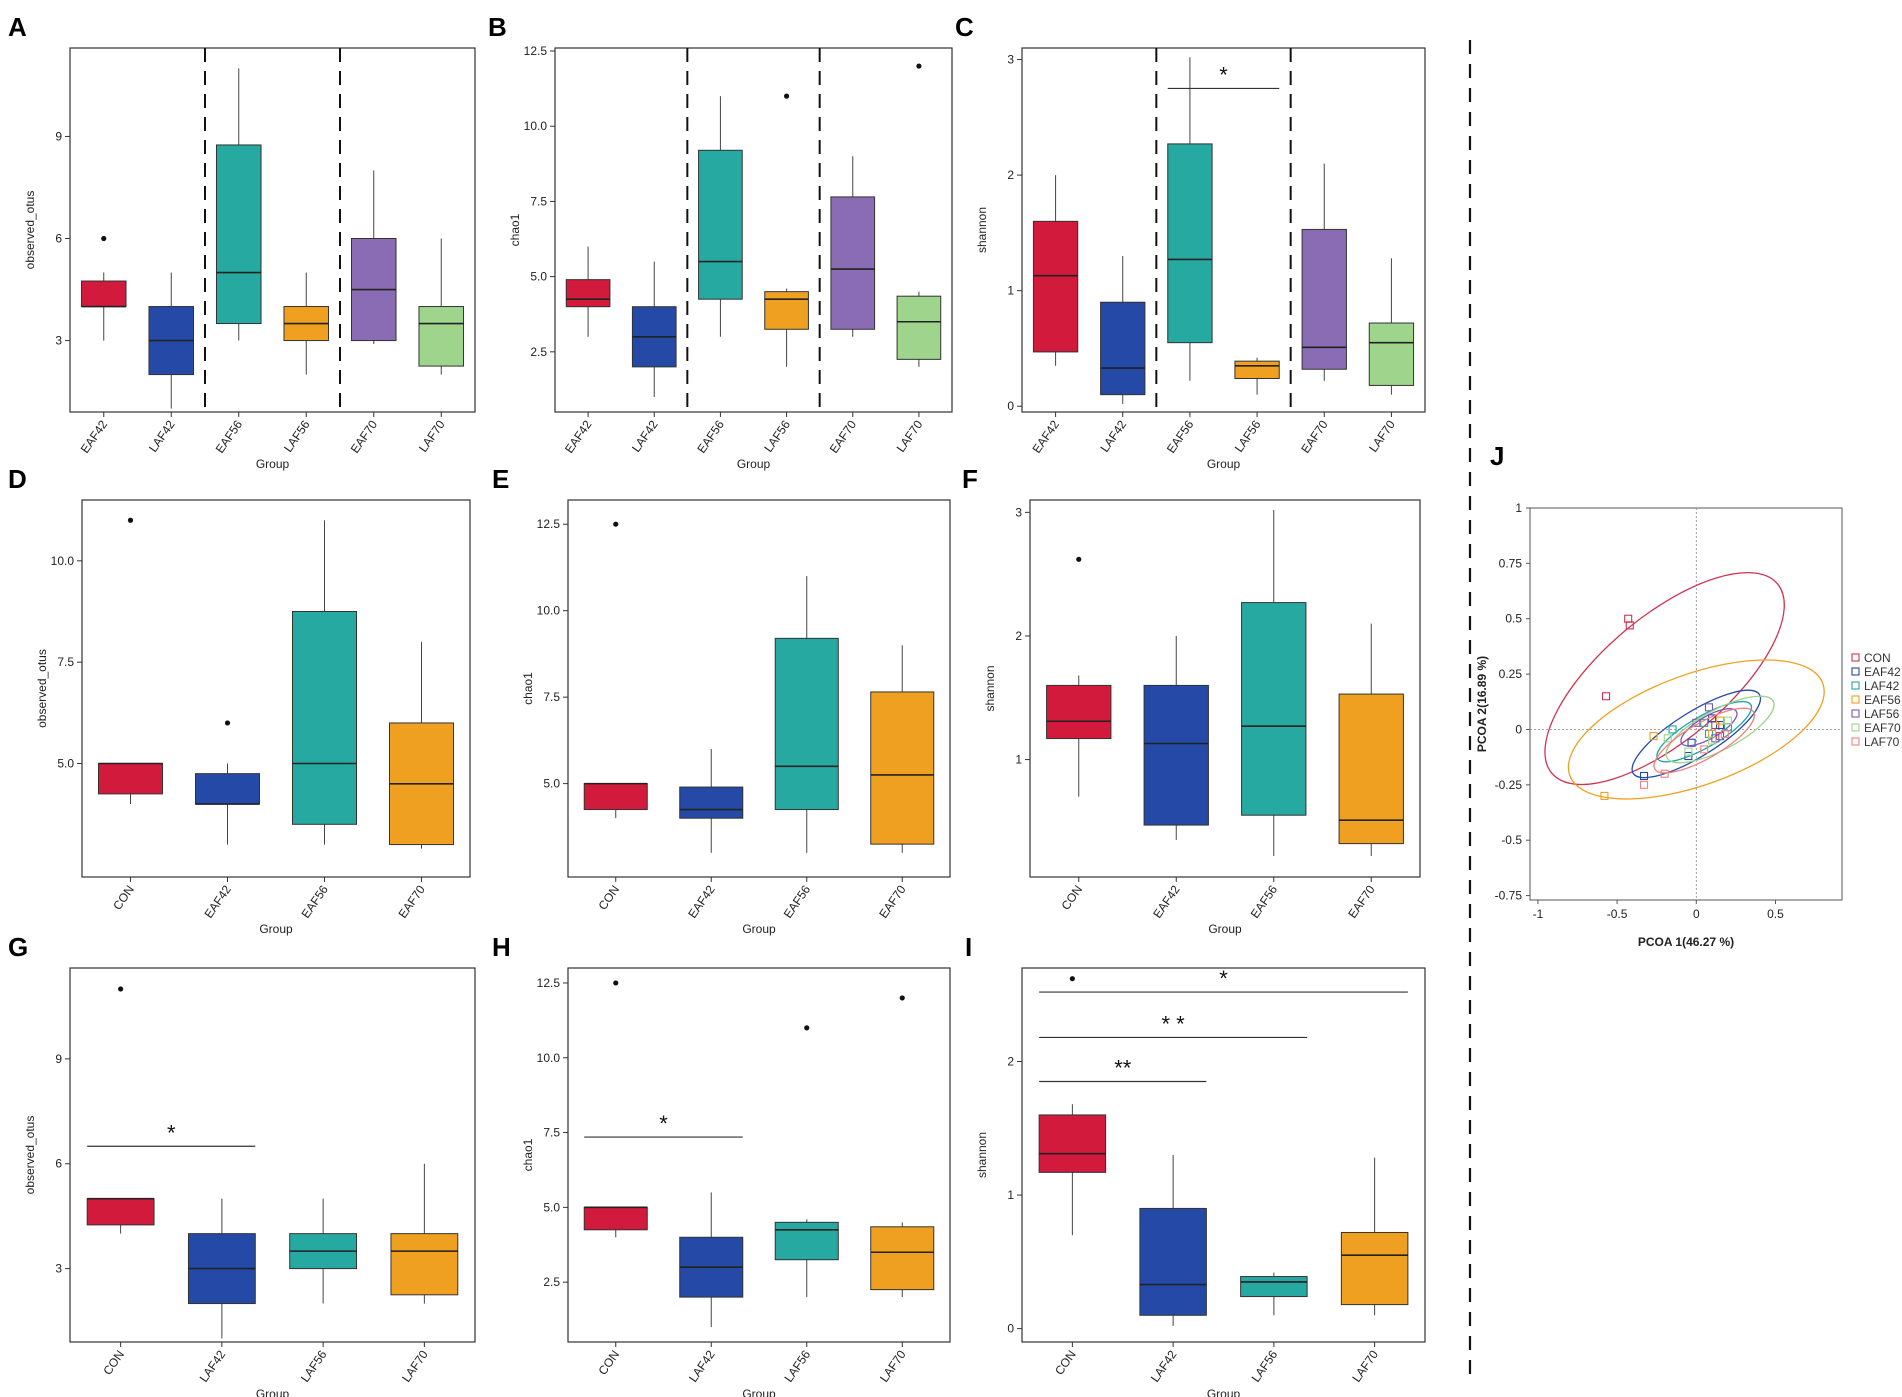 This screenshot has width=1902, height=1397. Describe the element at coordinates (892, 901) in the screenshot. I see `x-tick-label: EAF70` at that location.